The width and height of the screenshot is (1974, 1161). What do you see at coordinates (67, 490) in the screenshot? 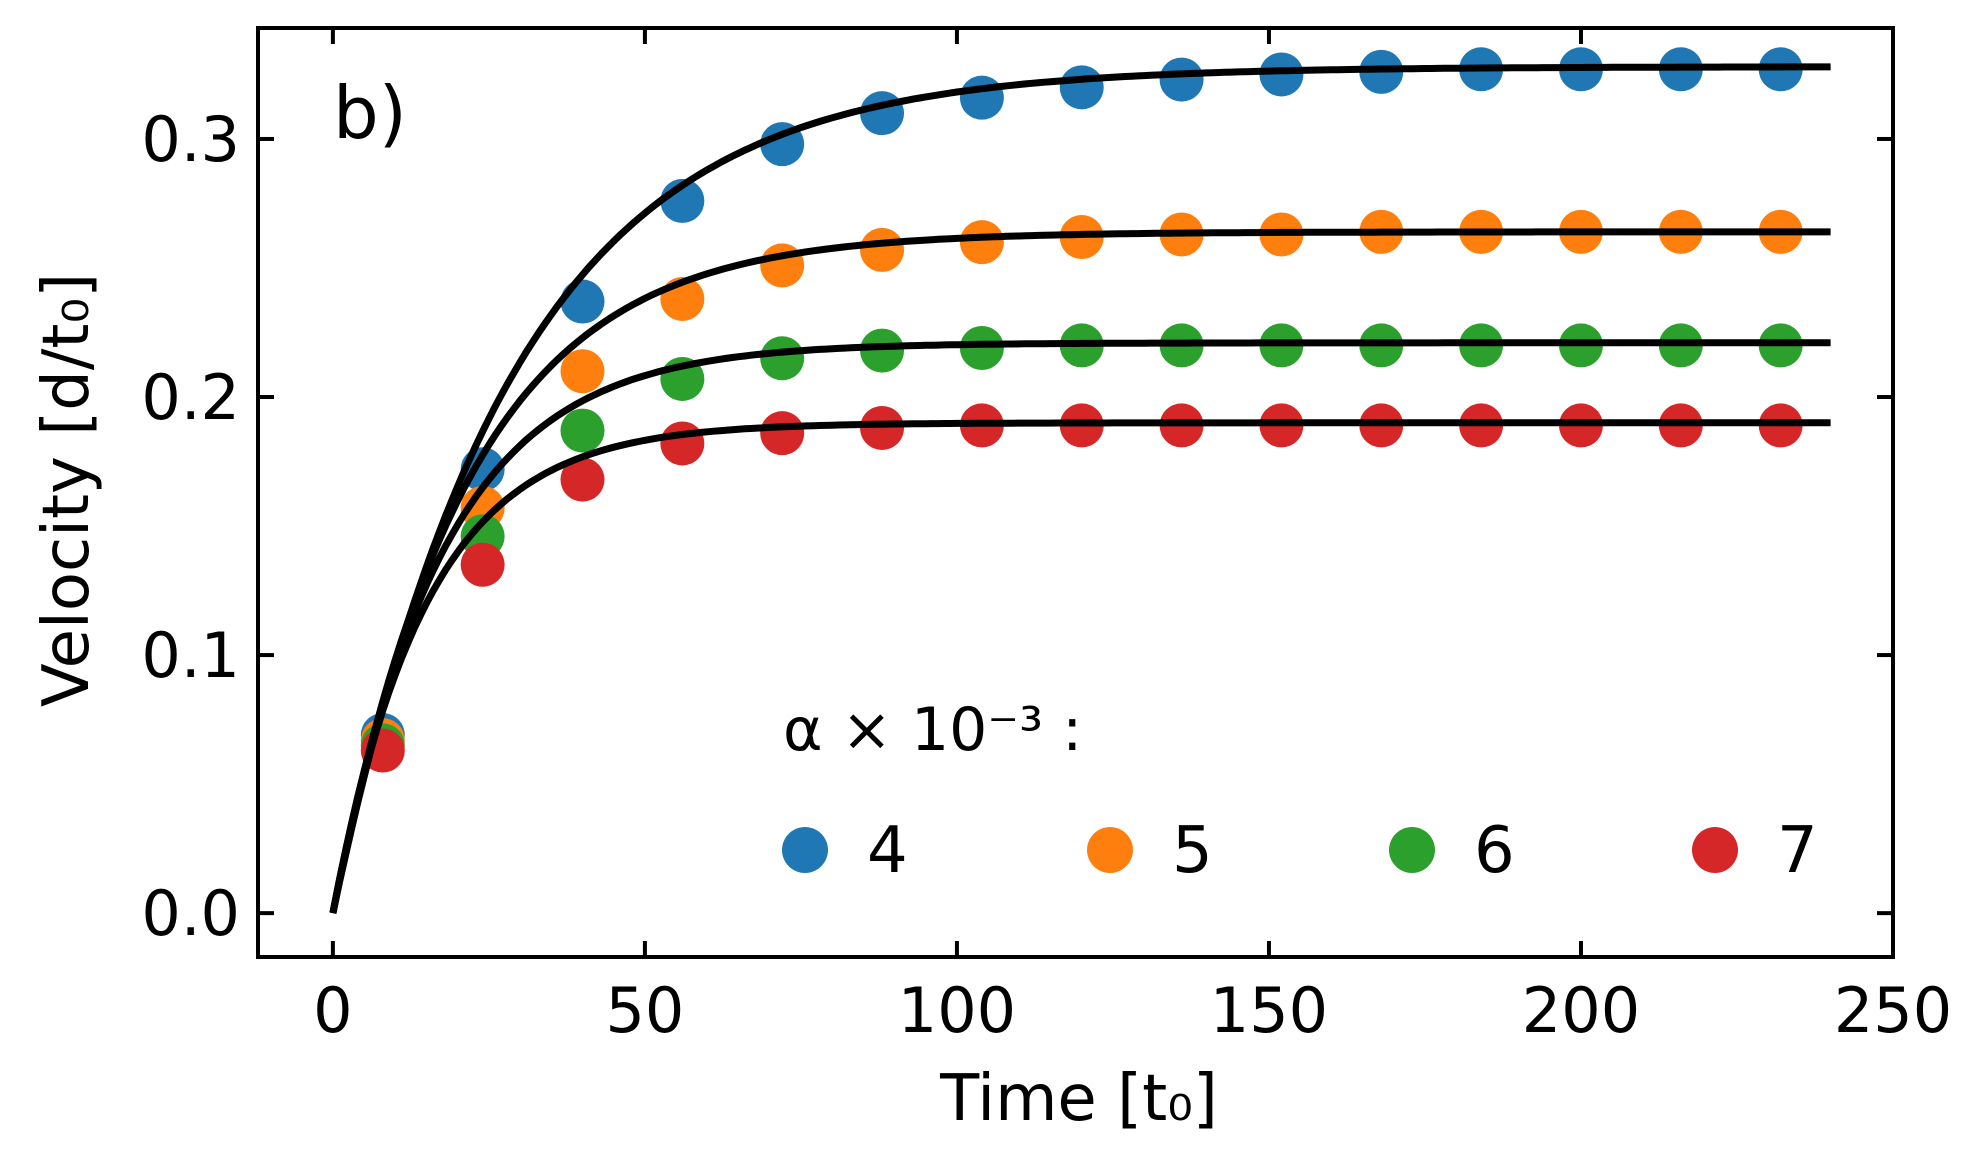
I see `y-axis-label: Velocity [d/t₀]` at bounding box center [67, 490].